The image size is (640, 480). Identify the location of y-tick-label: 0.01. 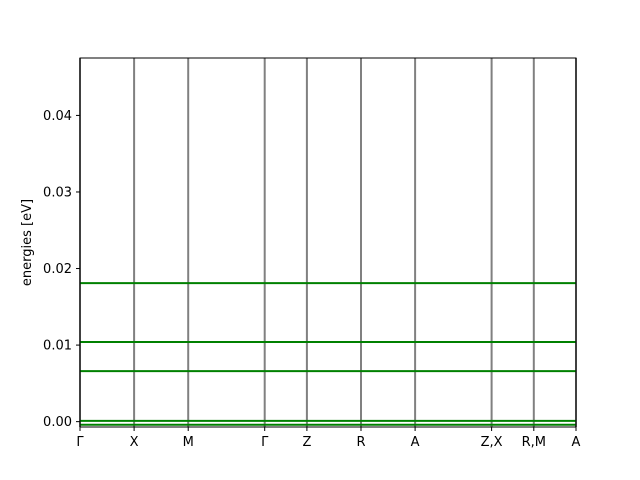
(57, 346).